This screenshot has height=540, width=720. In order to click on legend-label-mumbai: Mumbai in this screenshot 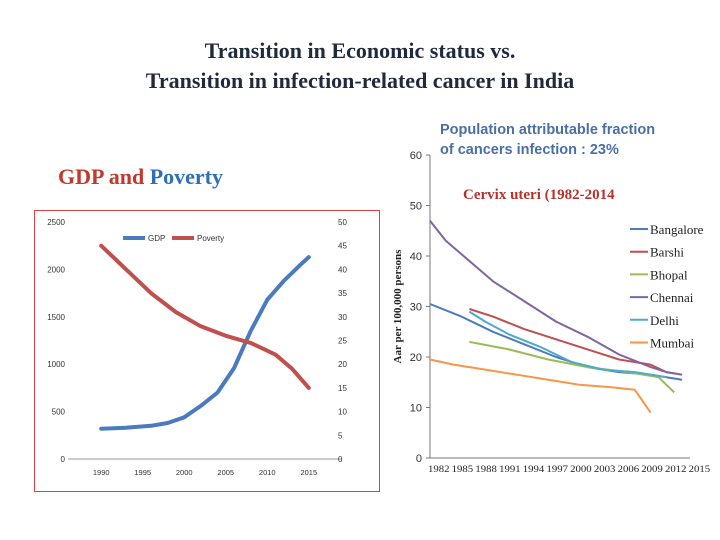, I will do `click(672, 343)`.